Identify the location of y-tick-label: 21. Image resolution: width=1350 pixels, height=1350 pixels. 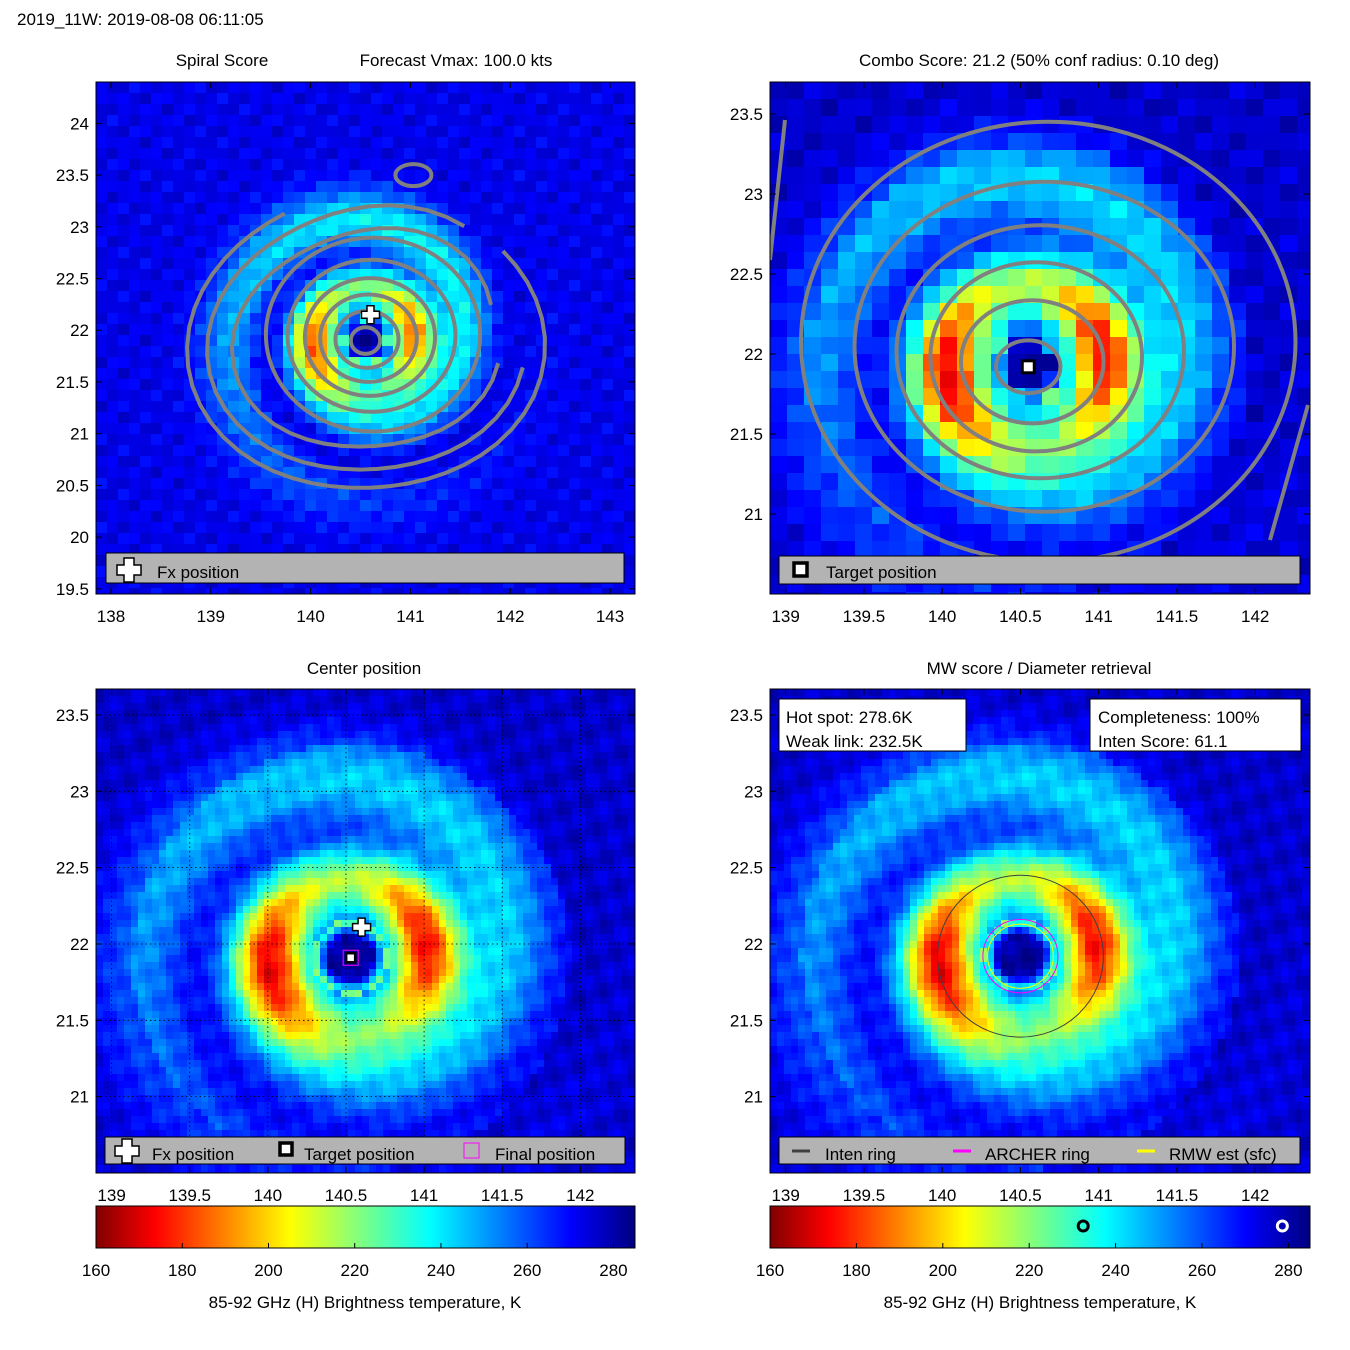
(753, 514).